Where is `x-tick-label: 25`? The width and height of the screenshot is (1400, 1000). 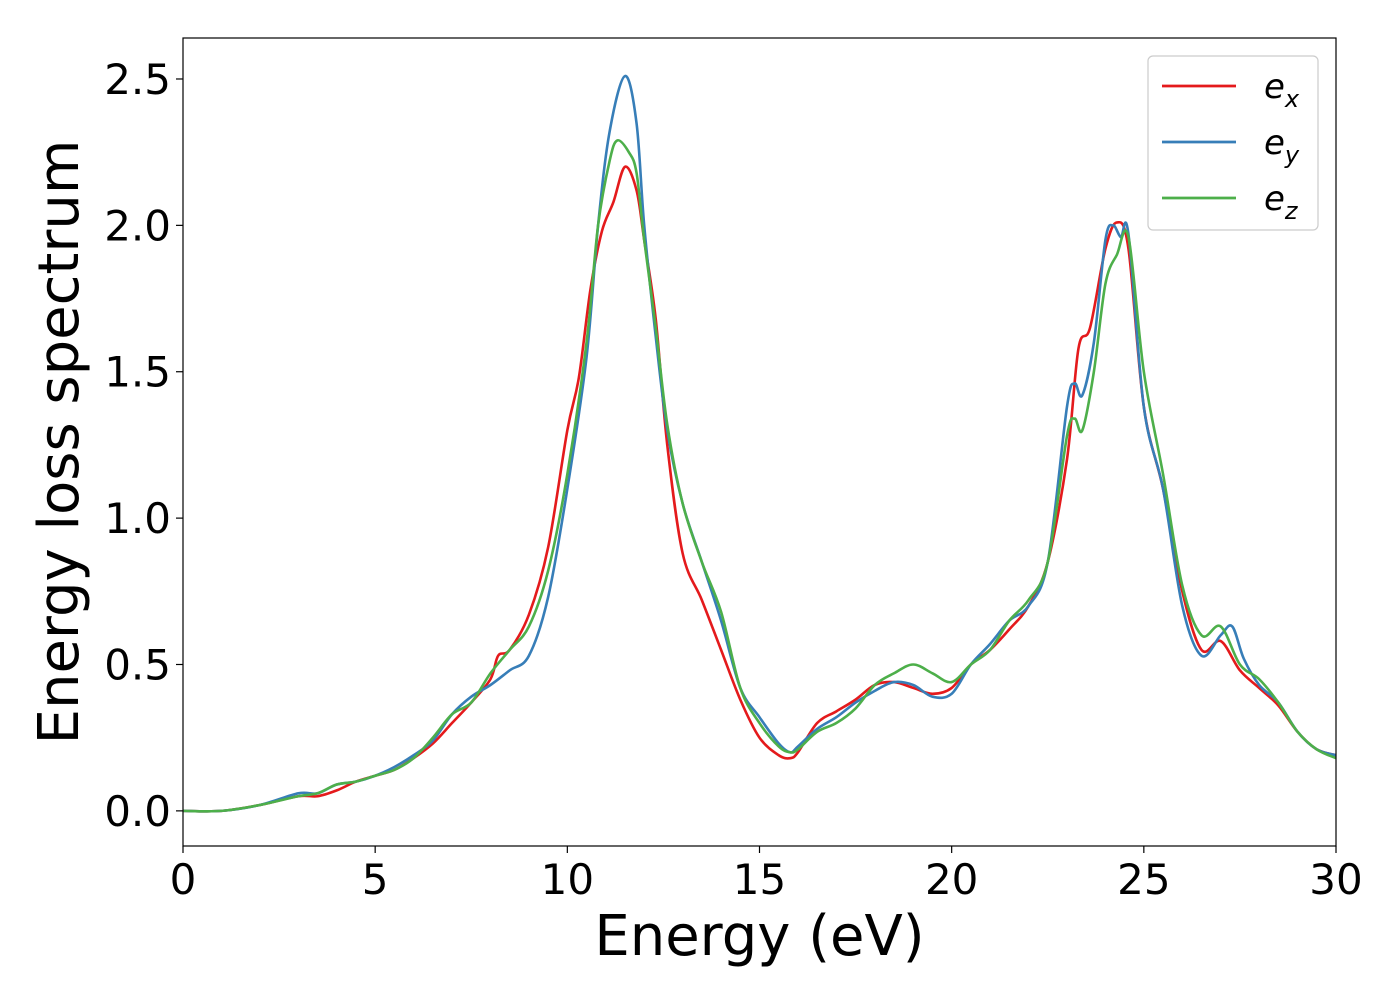
x-tick-label: 25 is located at coordinates (1143, 879).